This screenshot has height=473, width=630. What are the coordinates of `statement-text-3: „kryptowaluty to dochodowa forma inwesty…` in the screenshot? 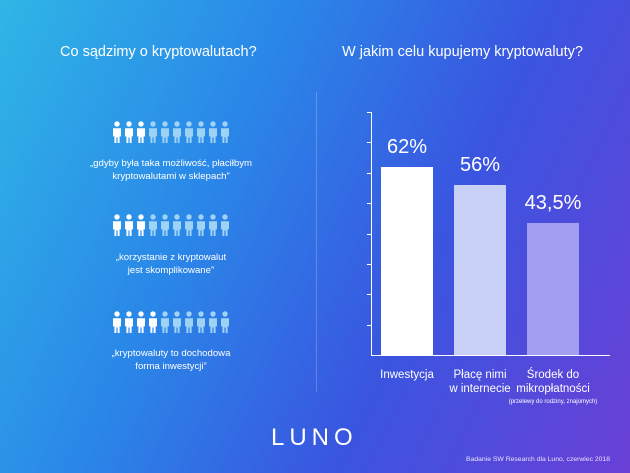 It's located at (171, 360).